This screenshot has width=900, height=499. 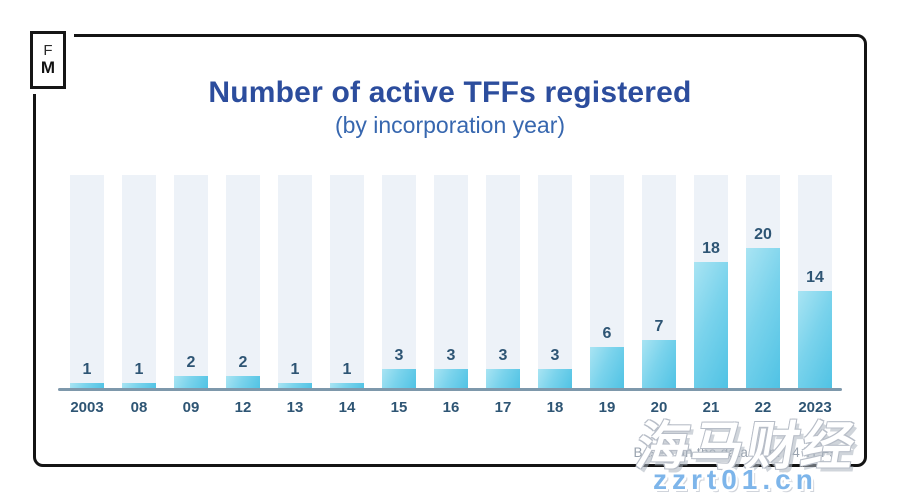 I want to click on bar-slot: 20 22, so click(x=763, y=295).